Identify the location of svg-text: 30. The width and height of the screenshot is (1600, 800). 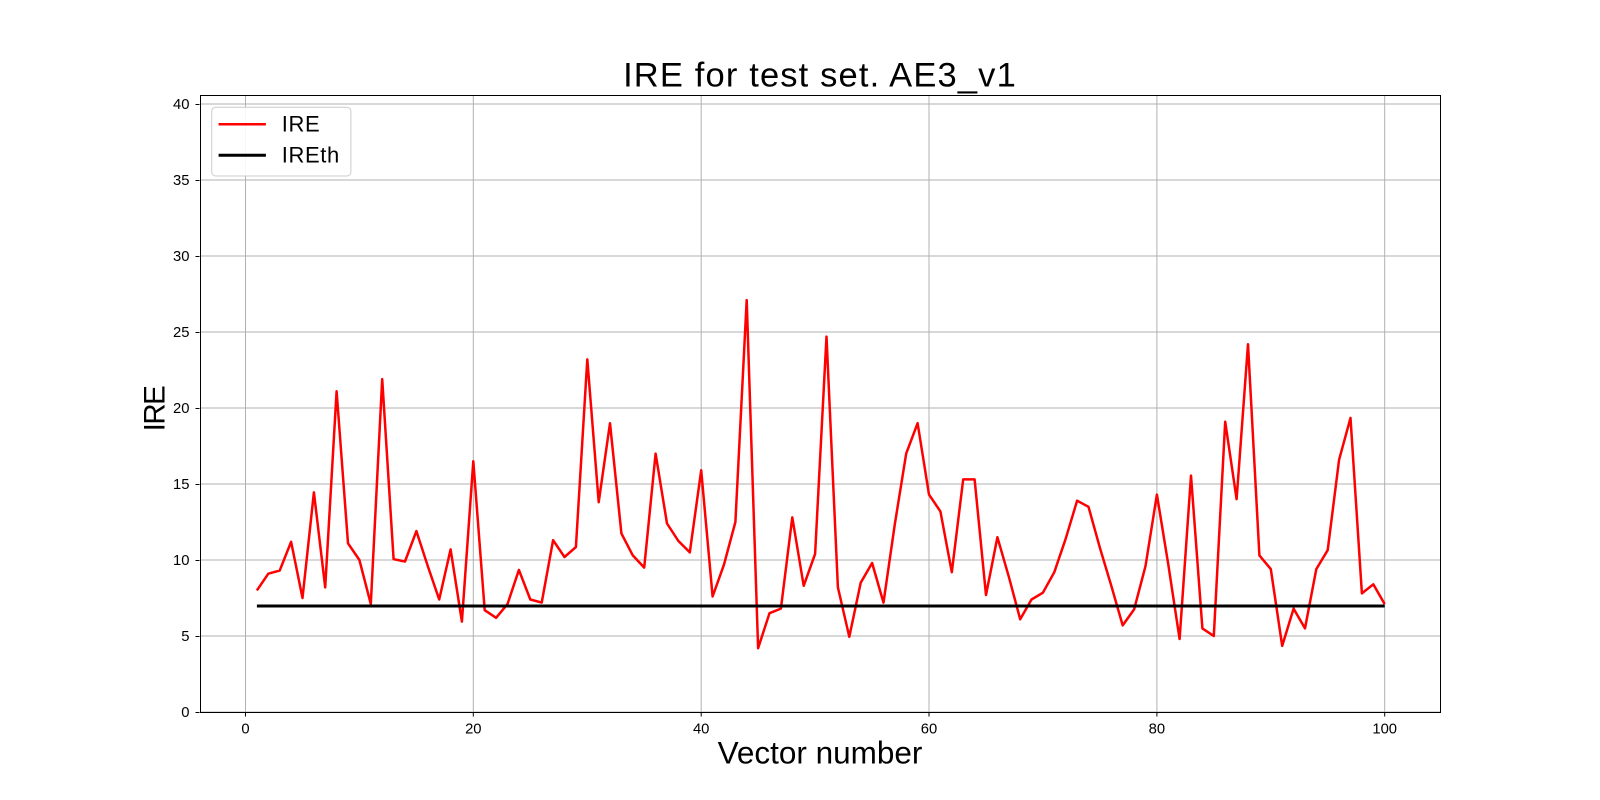
(181, 257).